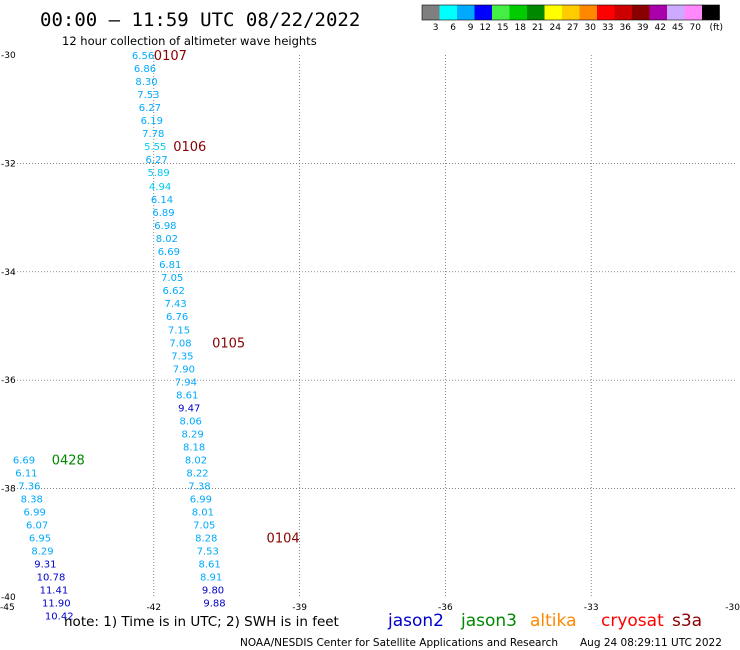 The height and width of the screenshot is (650, 740). What do you see at coordinates (32, 499) in the screenshot?
I see `swh-value: 8.38` at bounding box center [32, 499].